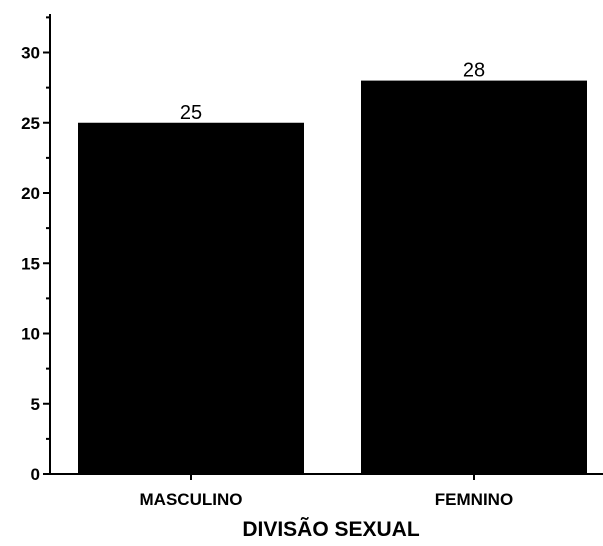  What do you see at coordinates (474, 499) in the screenshot?
I see `x-tick-label-femnino: FEMNINO` at bounding box center [474, 499].